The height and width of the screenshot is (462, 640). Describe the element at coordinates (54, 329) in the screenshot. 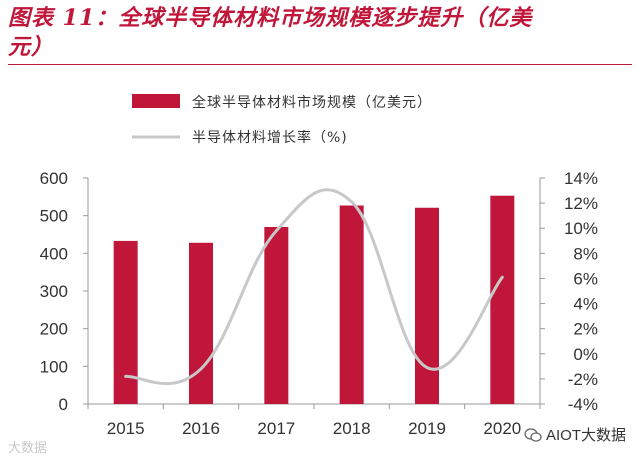

I see `y-left-tick-label: 200` at that location.